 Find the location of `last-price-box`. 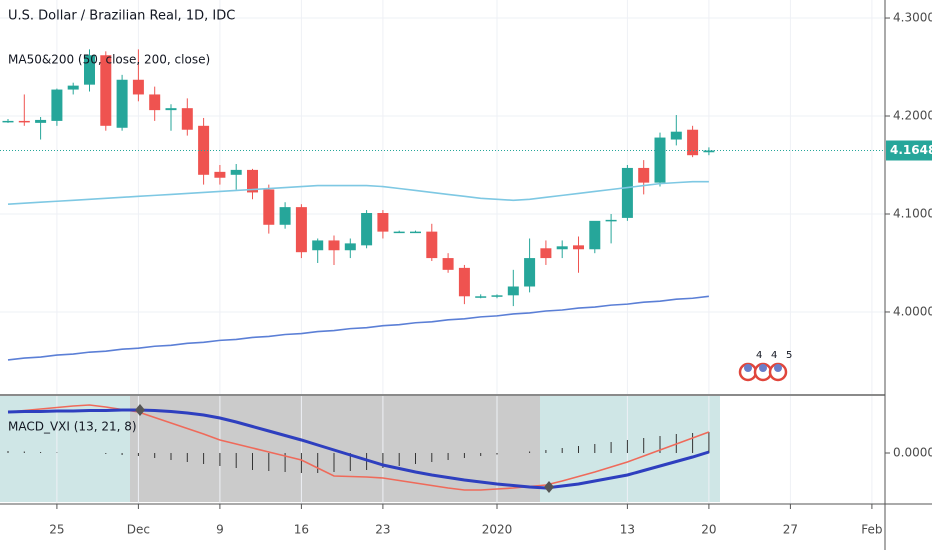

last-price-box is located at coordinates (909, 150).